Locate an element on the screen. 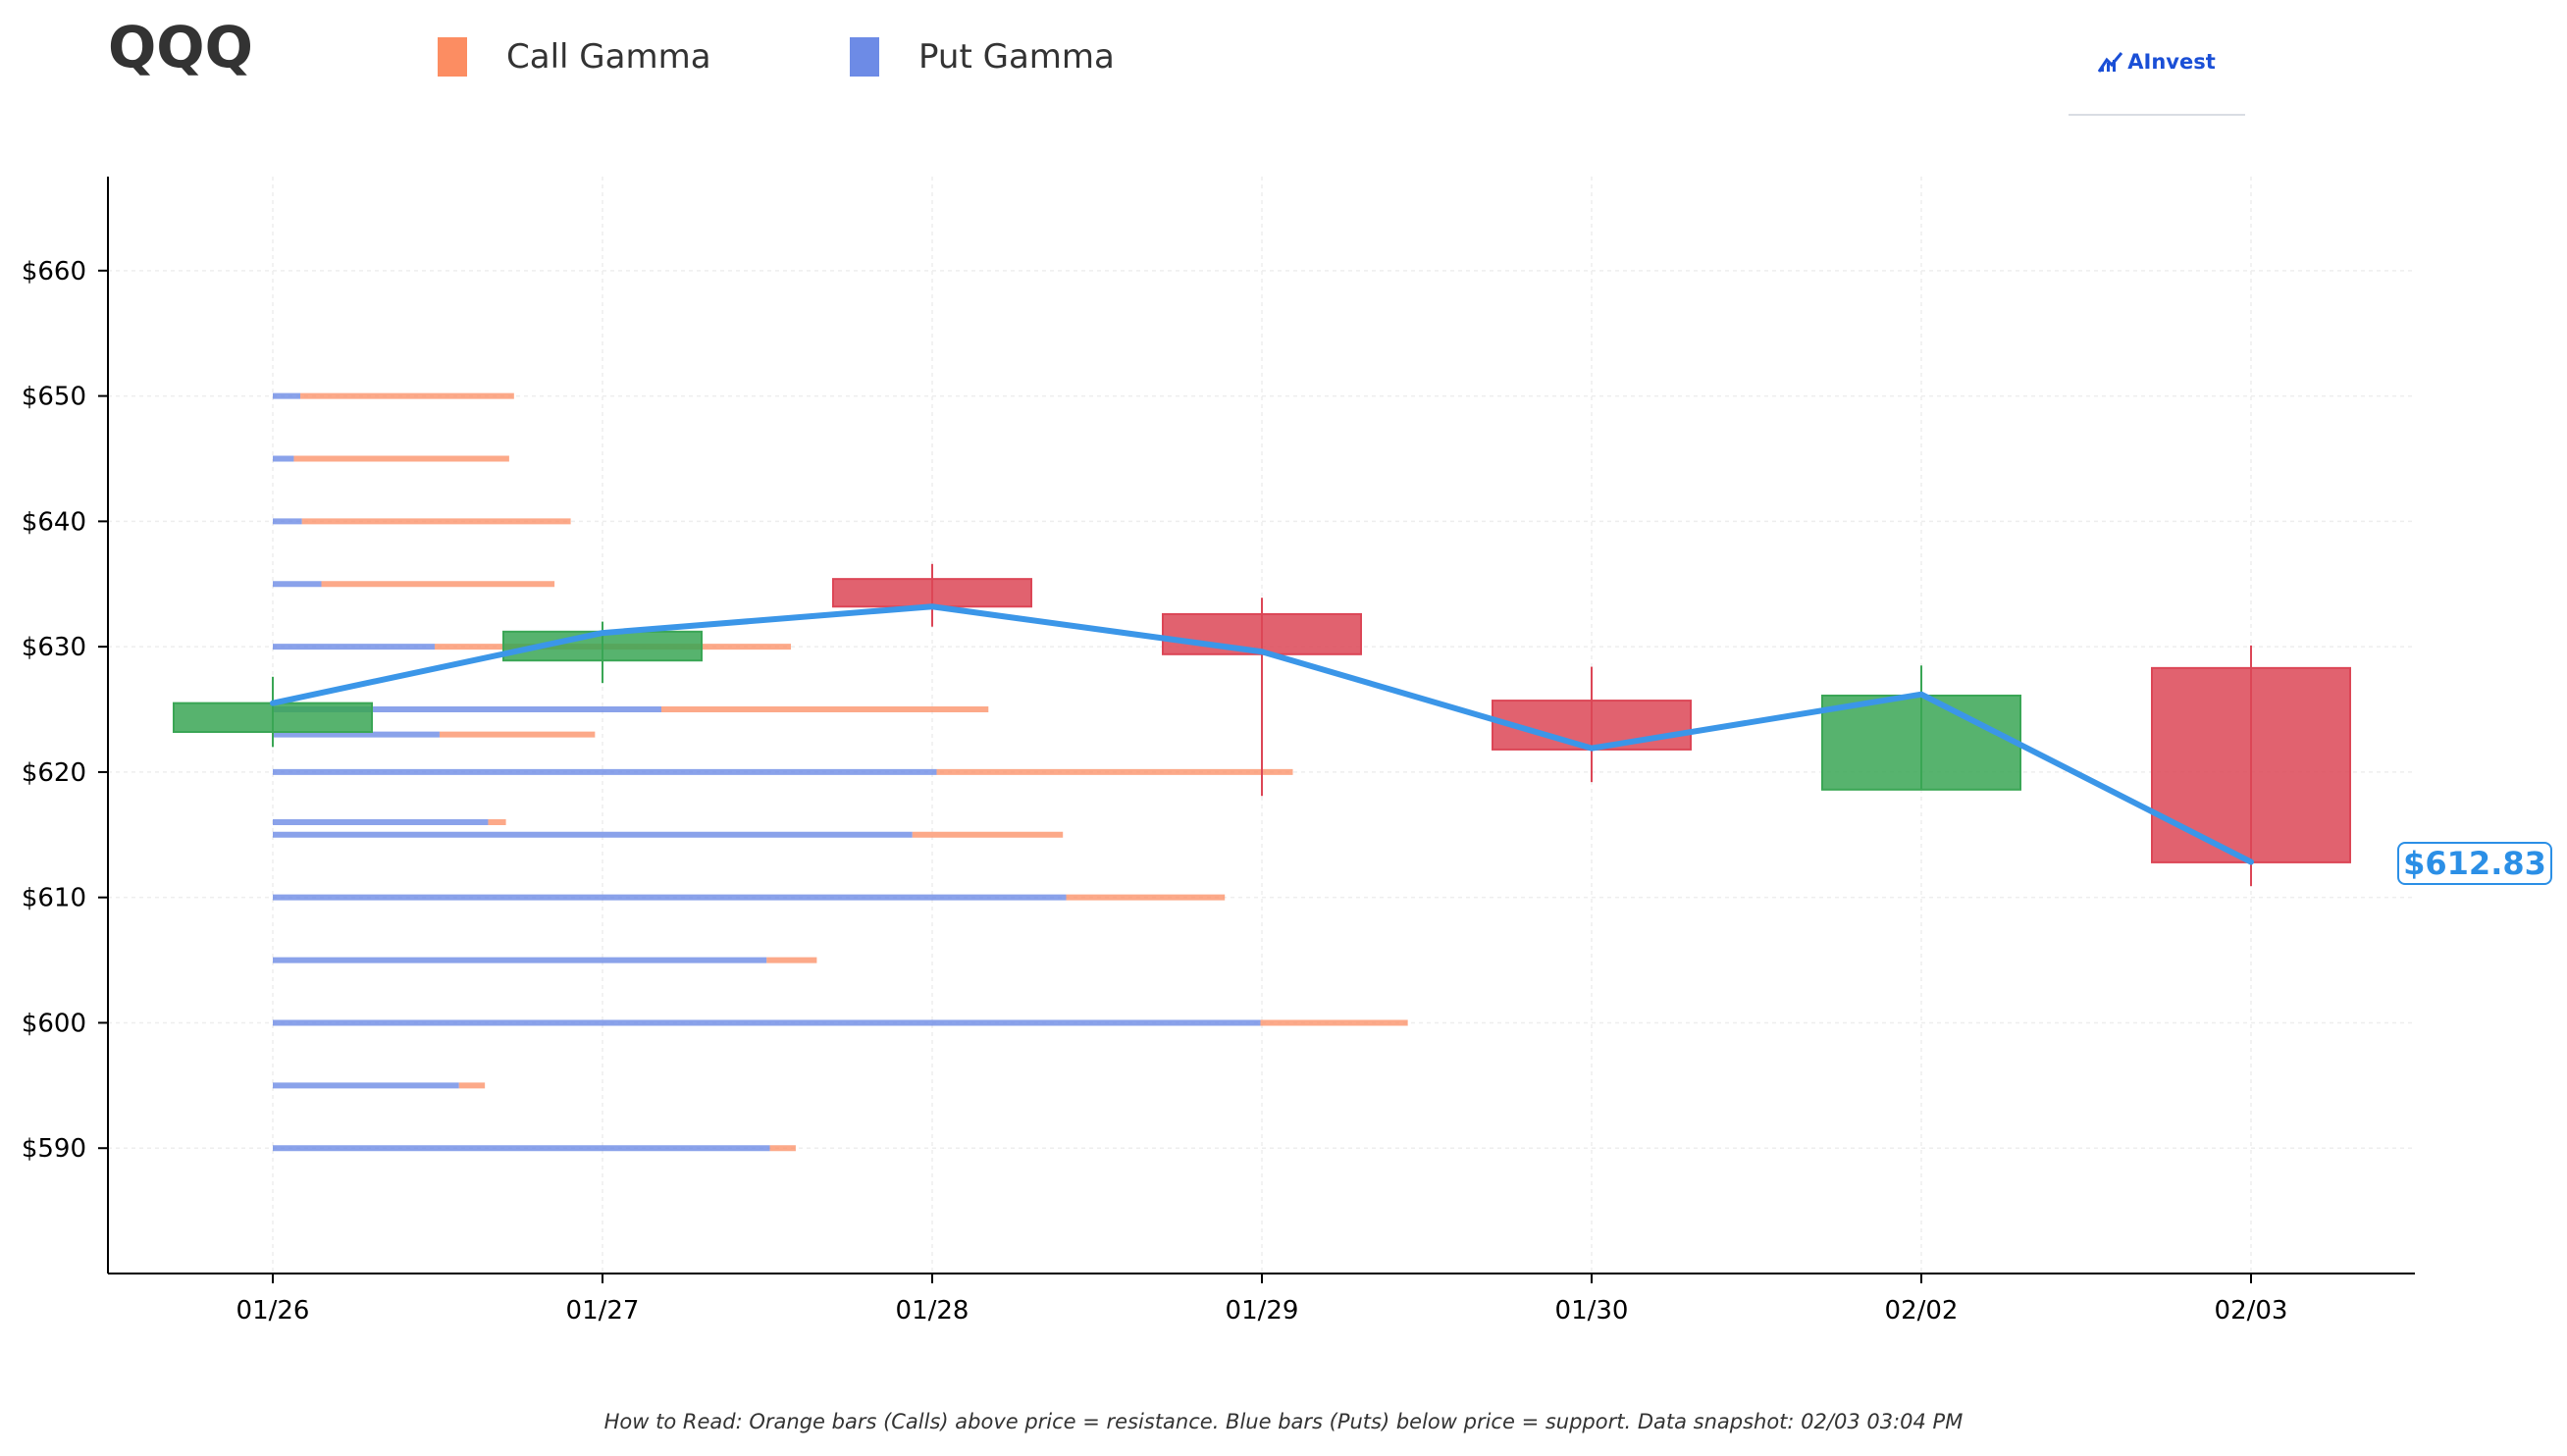  legend-call: Call Gamma is located at coordinates (574, 57).